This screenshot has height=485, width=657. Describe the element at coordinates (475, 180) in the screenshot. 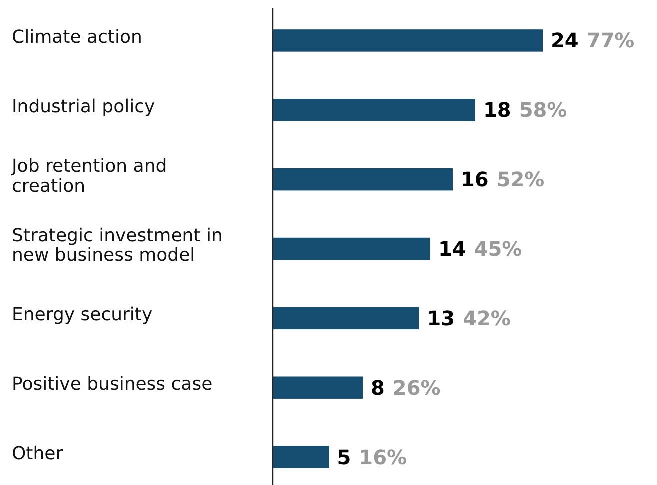

I see `data-label: 16` at that location.